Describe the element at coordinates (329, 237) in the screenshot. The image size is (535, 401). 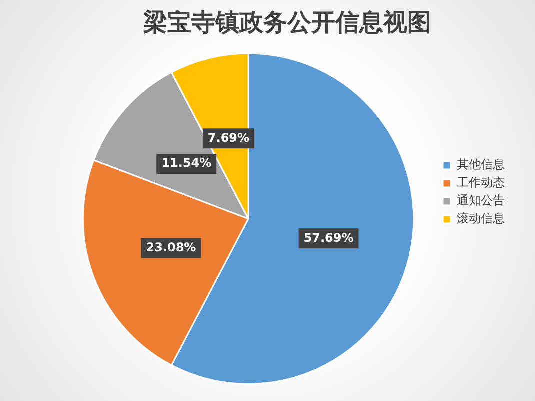
I see `data-label: 57.69%` at that location.